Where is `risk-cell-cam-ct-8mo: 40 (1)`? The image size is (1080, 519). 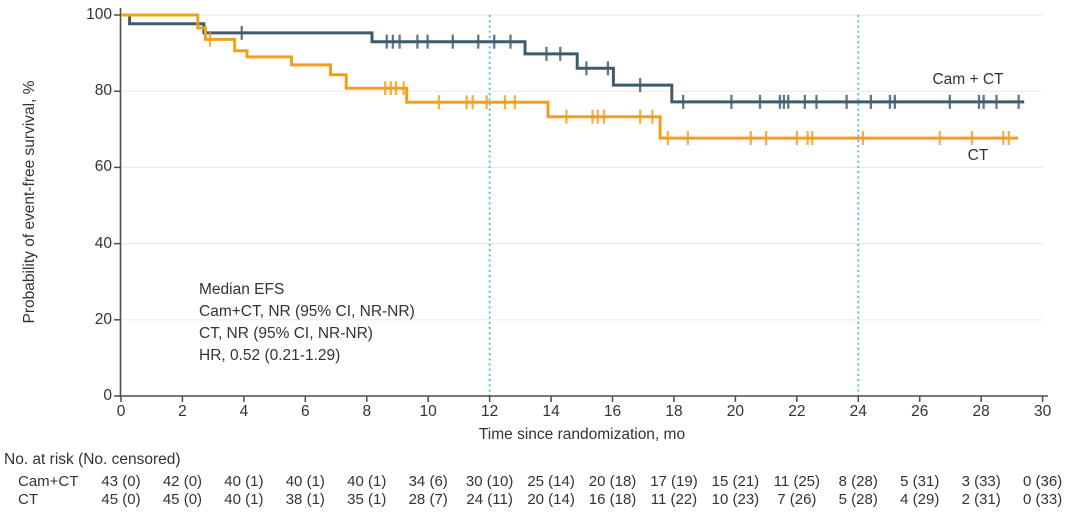
risk-cell-cam-ct-8mo: 40 (1) is located at coordinates (367, 481).